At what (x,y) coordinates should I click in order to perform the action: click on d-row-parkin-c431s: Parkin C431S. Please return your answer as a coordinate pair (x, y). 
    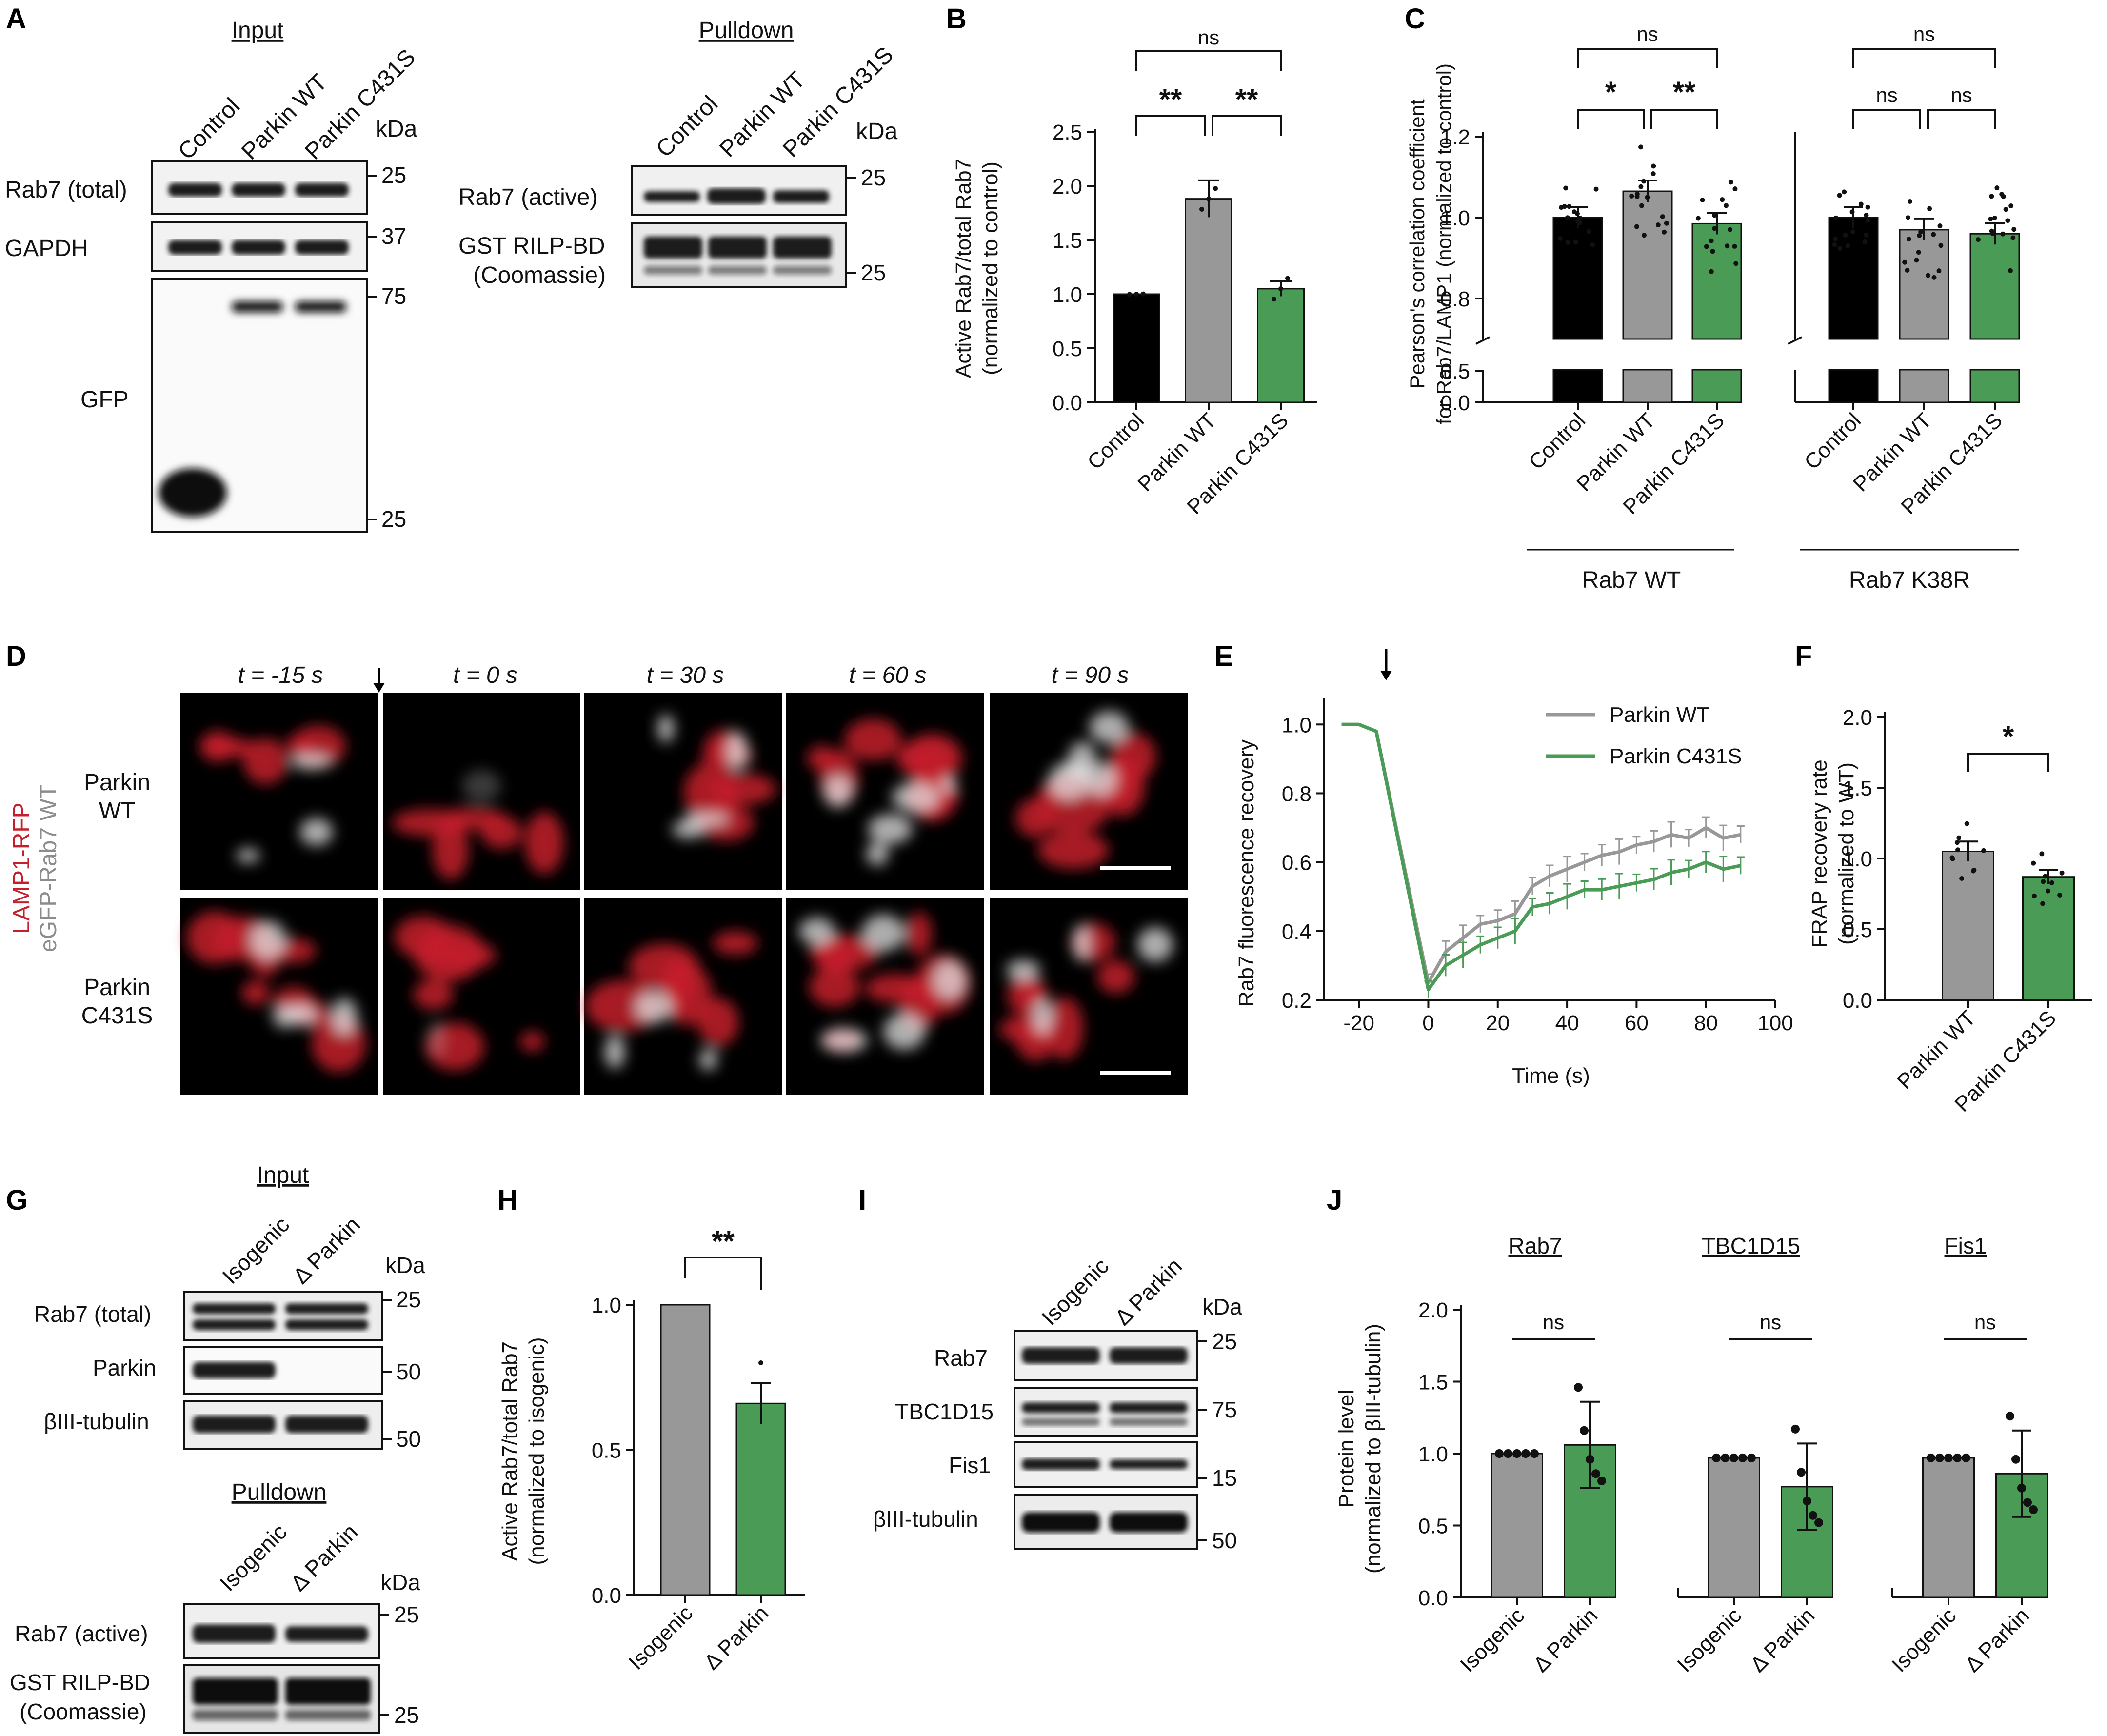
    Looking at the image, I should click on (117, 1002).